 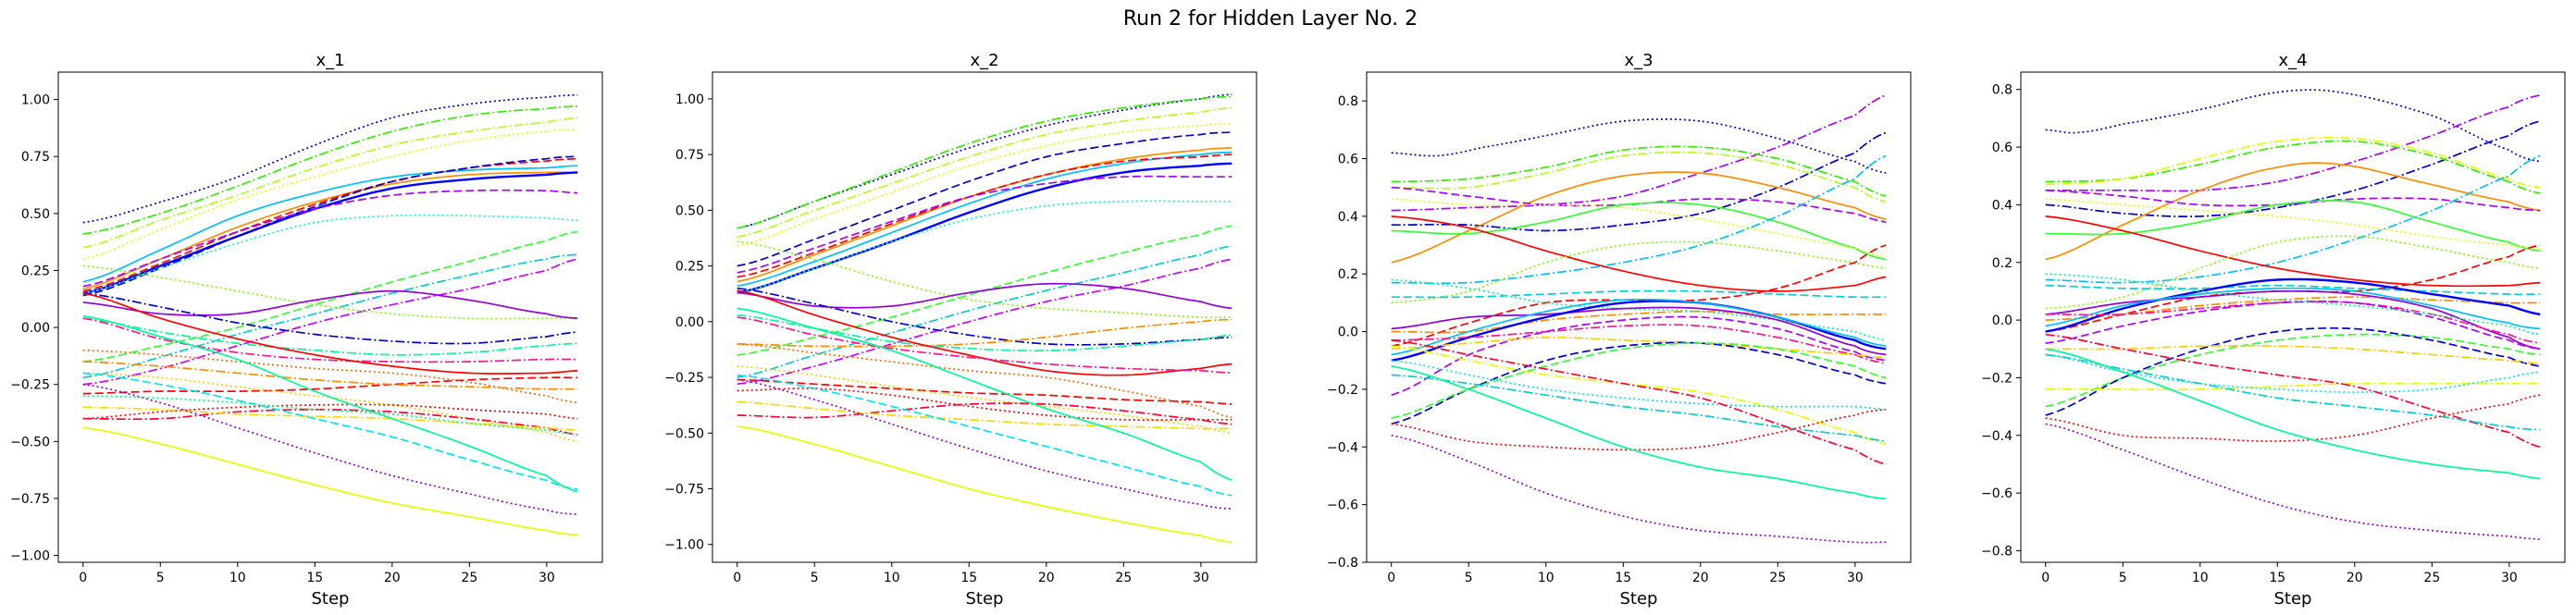 What do you see at coordinates (684, 378) in the screenshot?
I see `y-tick-label: −0.25` at bounding box center [684, 378].